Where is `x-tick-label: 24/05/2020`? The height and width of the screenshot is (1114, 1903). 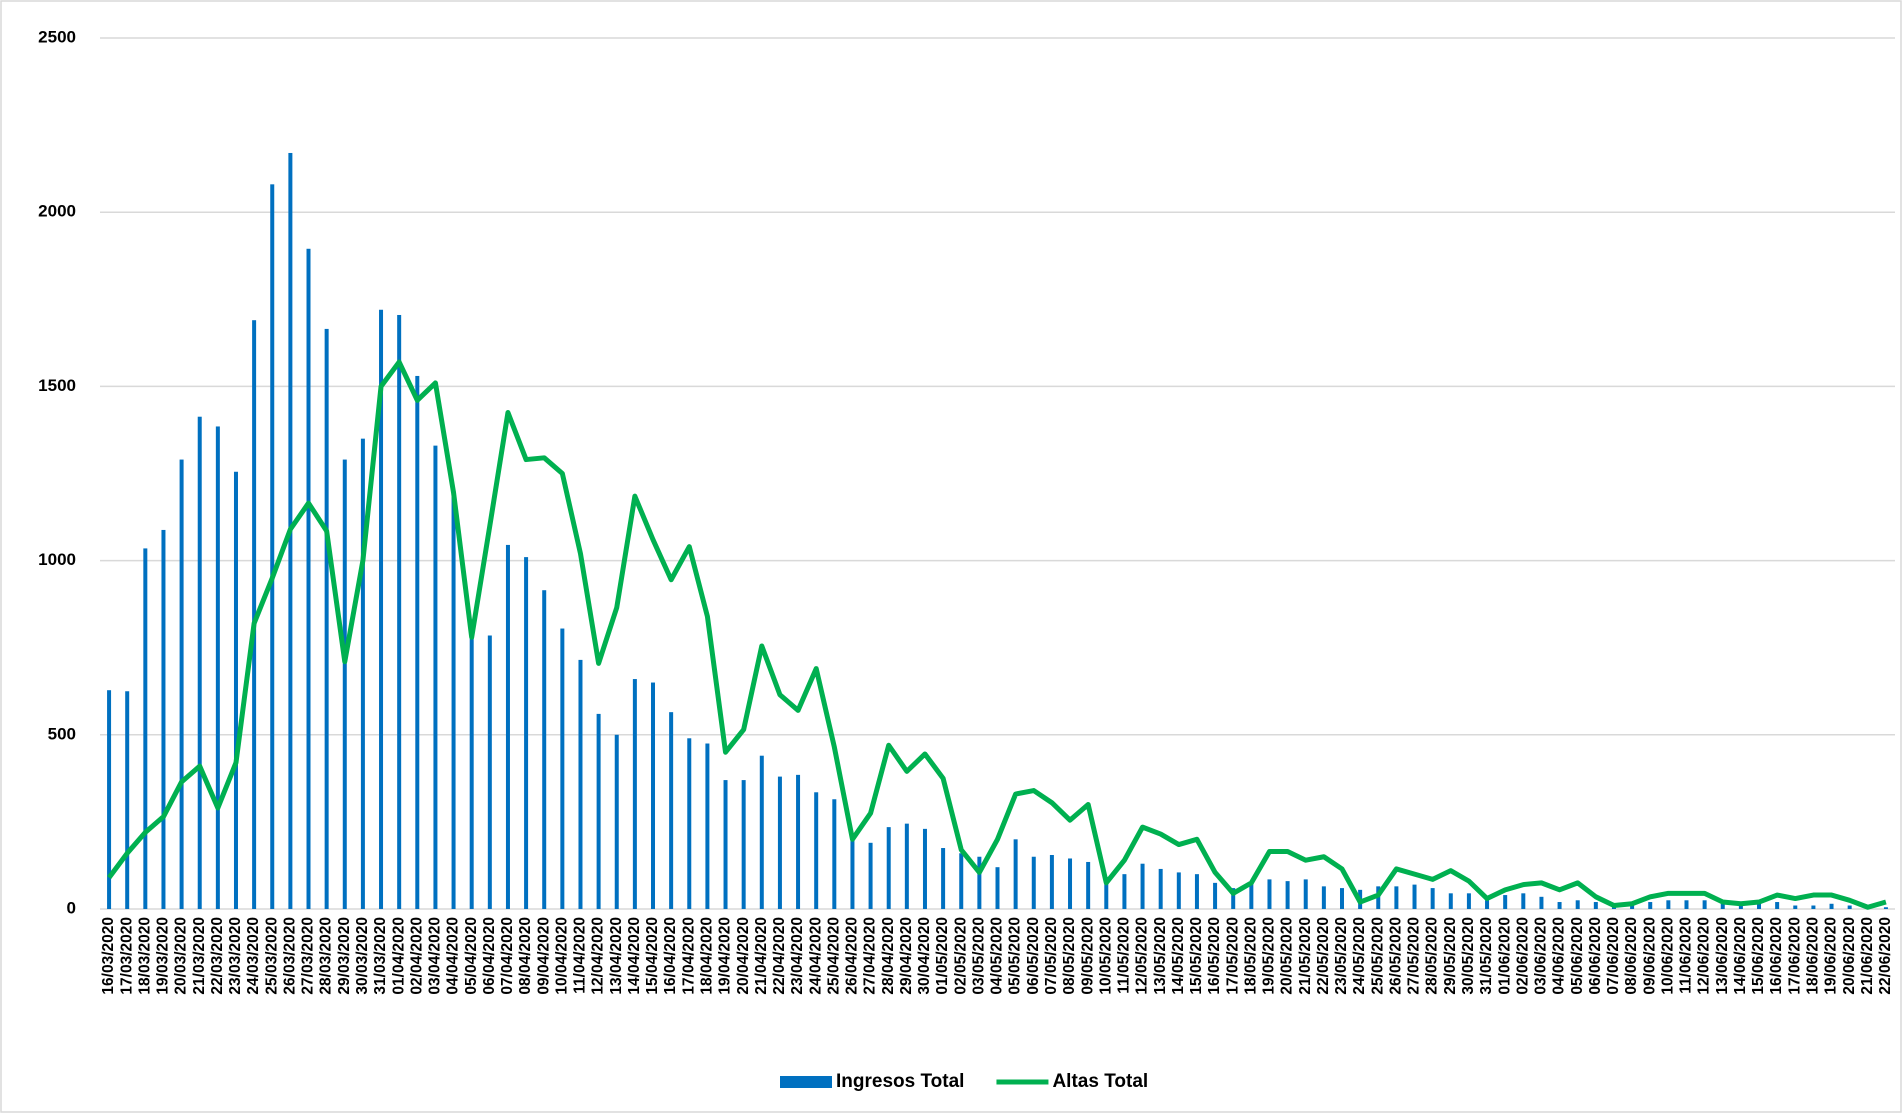
x-tick-label: 24/05/2020 is located at coordinates (1359, 956).